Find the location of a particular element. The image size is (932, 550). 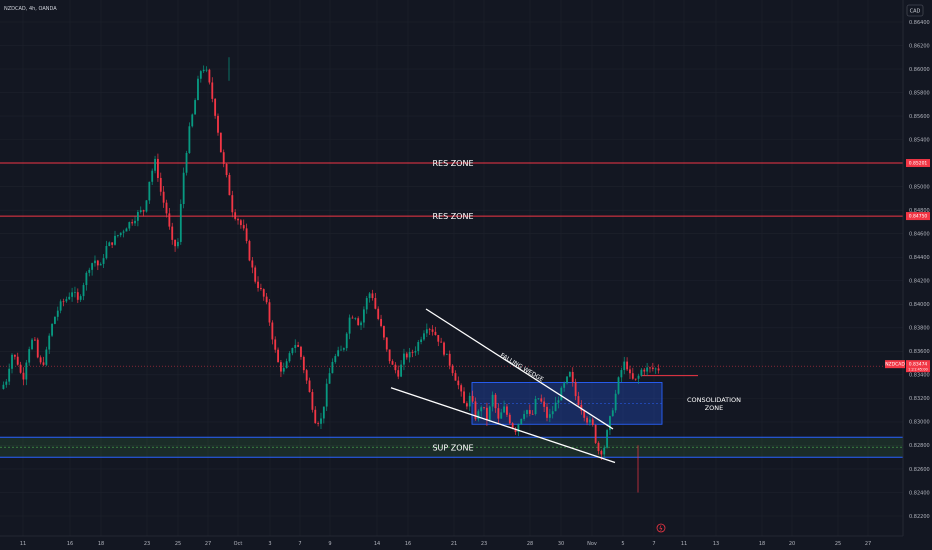

x-tick-label: 14 is located at coordinates (377, 544).